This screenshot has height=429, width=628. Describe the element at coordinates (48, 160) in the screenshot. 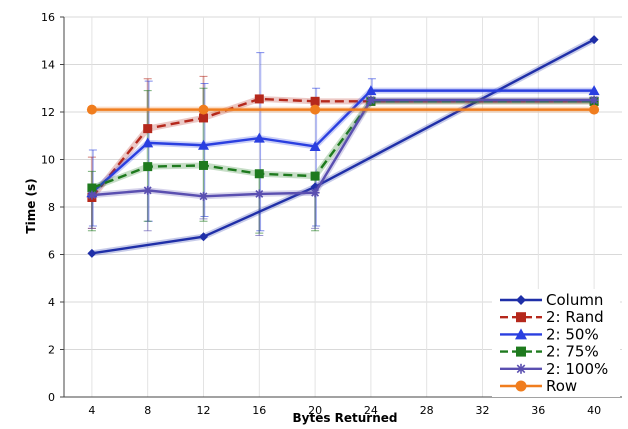

I see `y-tick-label: 10` at that location.